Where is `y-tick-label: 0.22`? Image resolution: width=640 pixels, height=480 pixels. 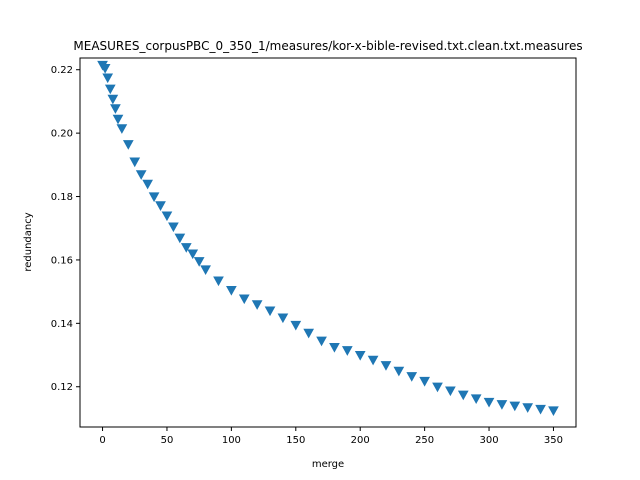
y-tick-label: 0.22 is located at coordinates (62, 70).